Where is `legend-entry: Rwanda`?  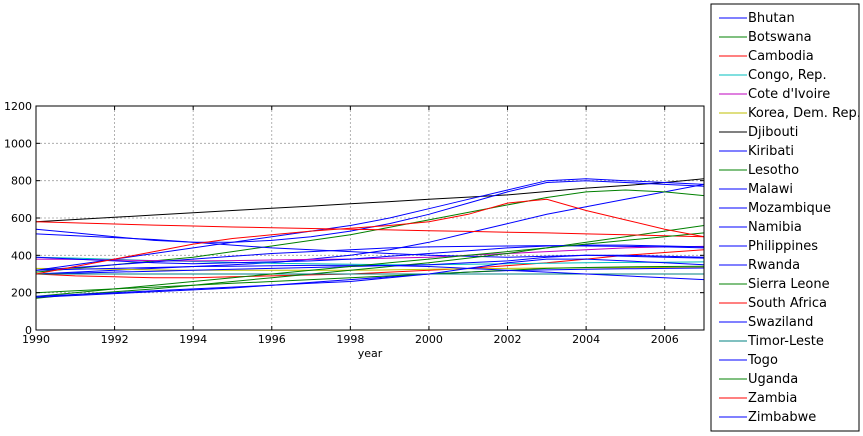 legend-entry: Rwanda is located at coordinates (759, 265).